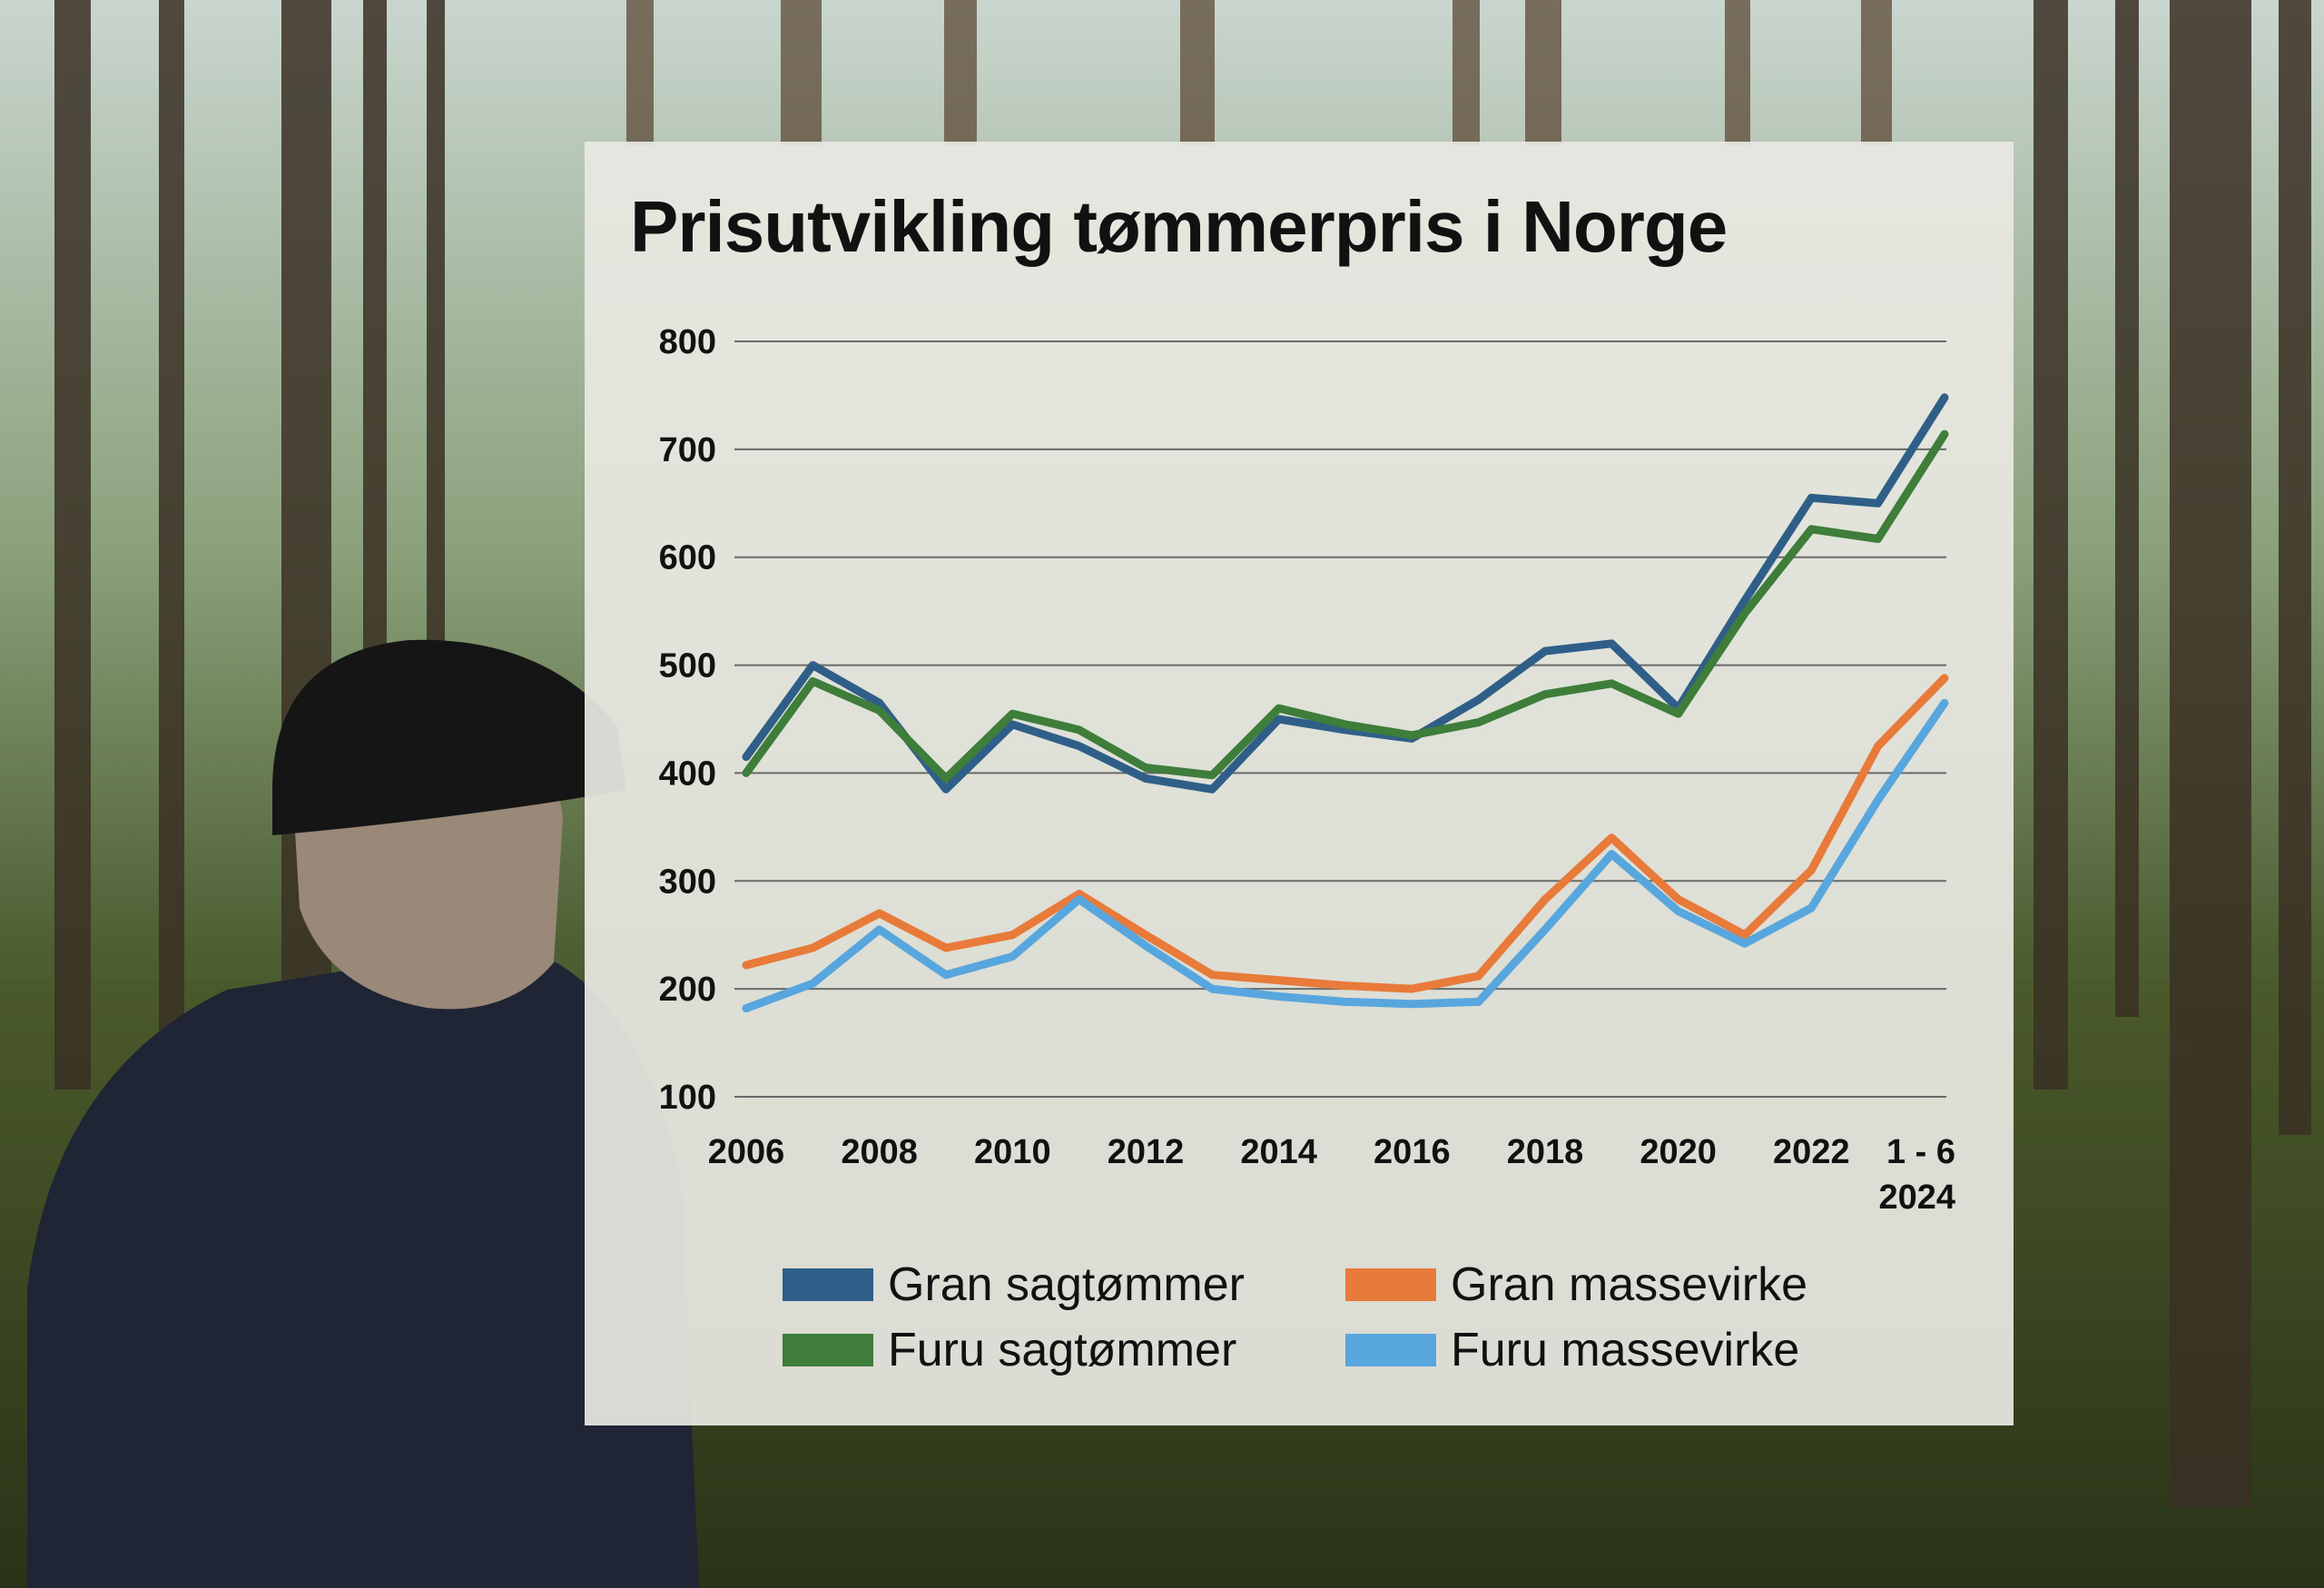 This screenshot has width=2324, height=1588. I want to click on y-axis-ticks: 100 200 300 400 500 600 700 800, so click(687, 720).